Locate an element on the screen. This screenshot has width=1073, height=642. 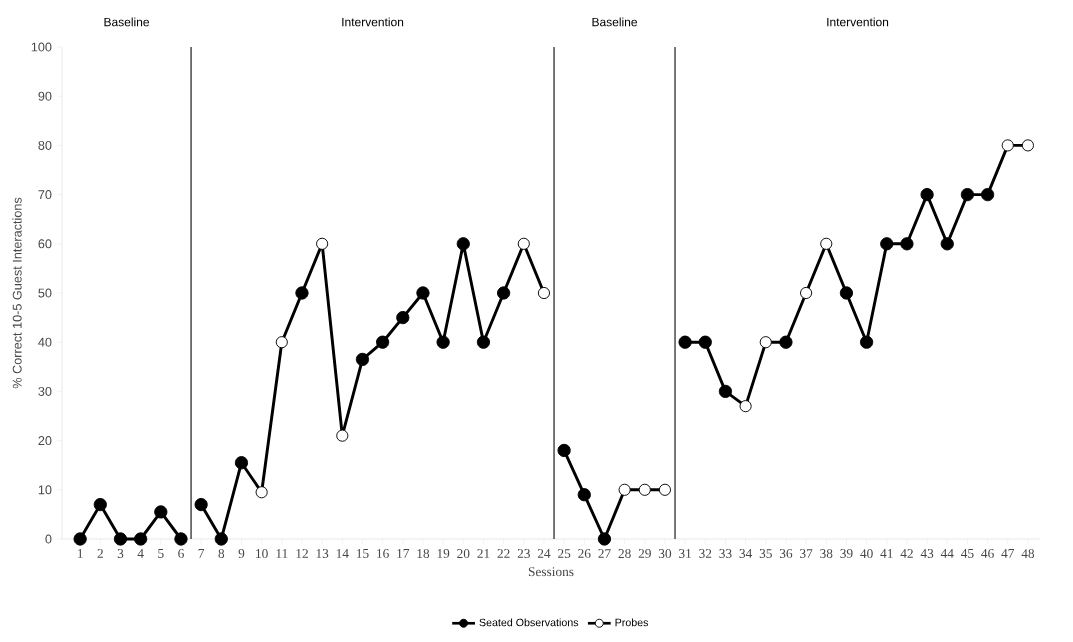
x-tick-label: 21 is located at coordinates (483, 553).